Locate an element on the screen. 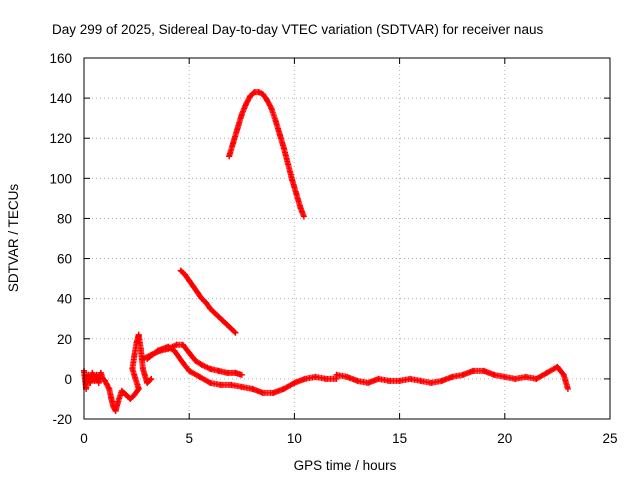  x-tick-label: 15 is located at coordinates (399, 438).